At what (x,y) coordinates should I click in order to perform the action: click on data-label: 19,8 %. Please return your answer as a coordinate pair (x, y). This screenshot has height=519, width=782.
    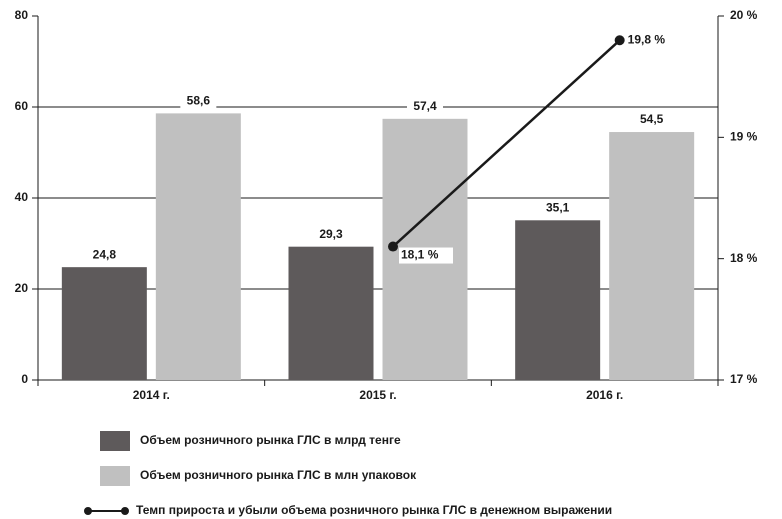
    Looking at the image, I should click on (647, 39).